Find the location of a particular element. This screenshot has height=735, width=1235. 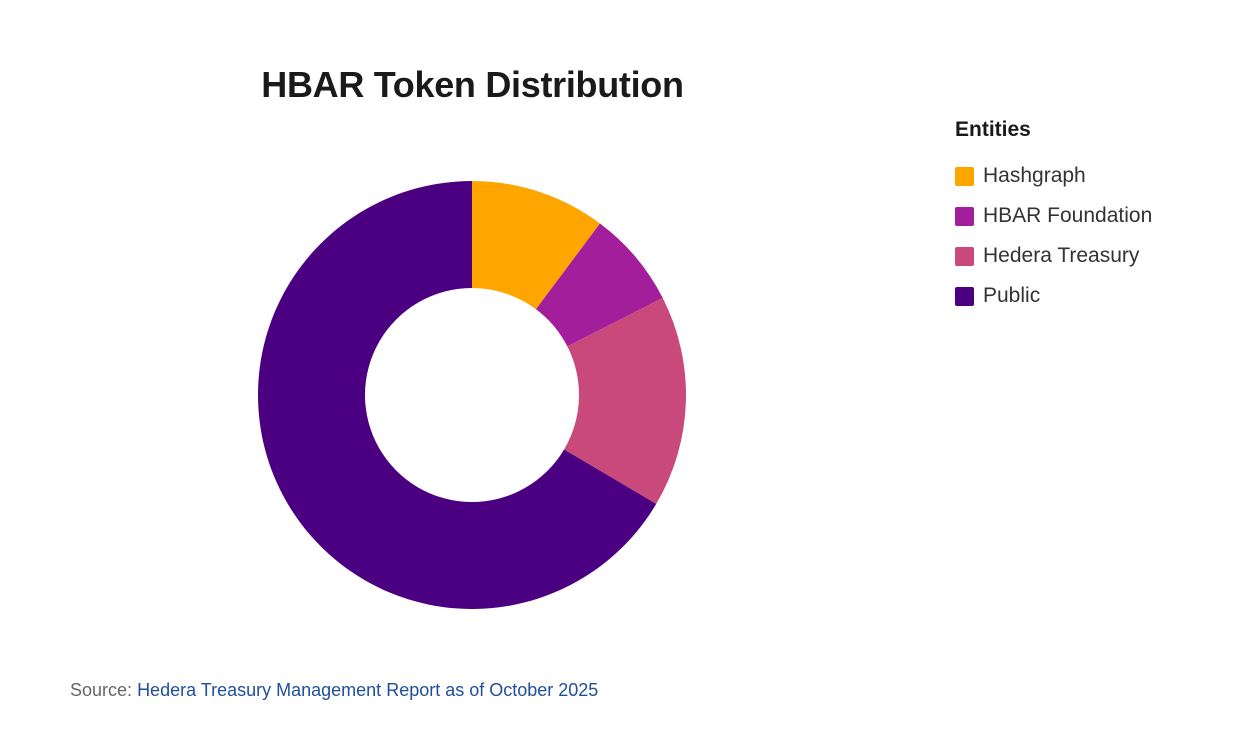

legend-label-hashgraph: Hashgraph is located at coordinates (1034, 175).